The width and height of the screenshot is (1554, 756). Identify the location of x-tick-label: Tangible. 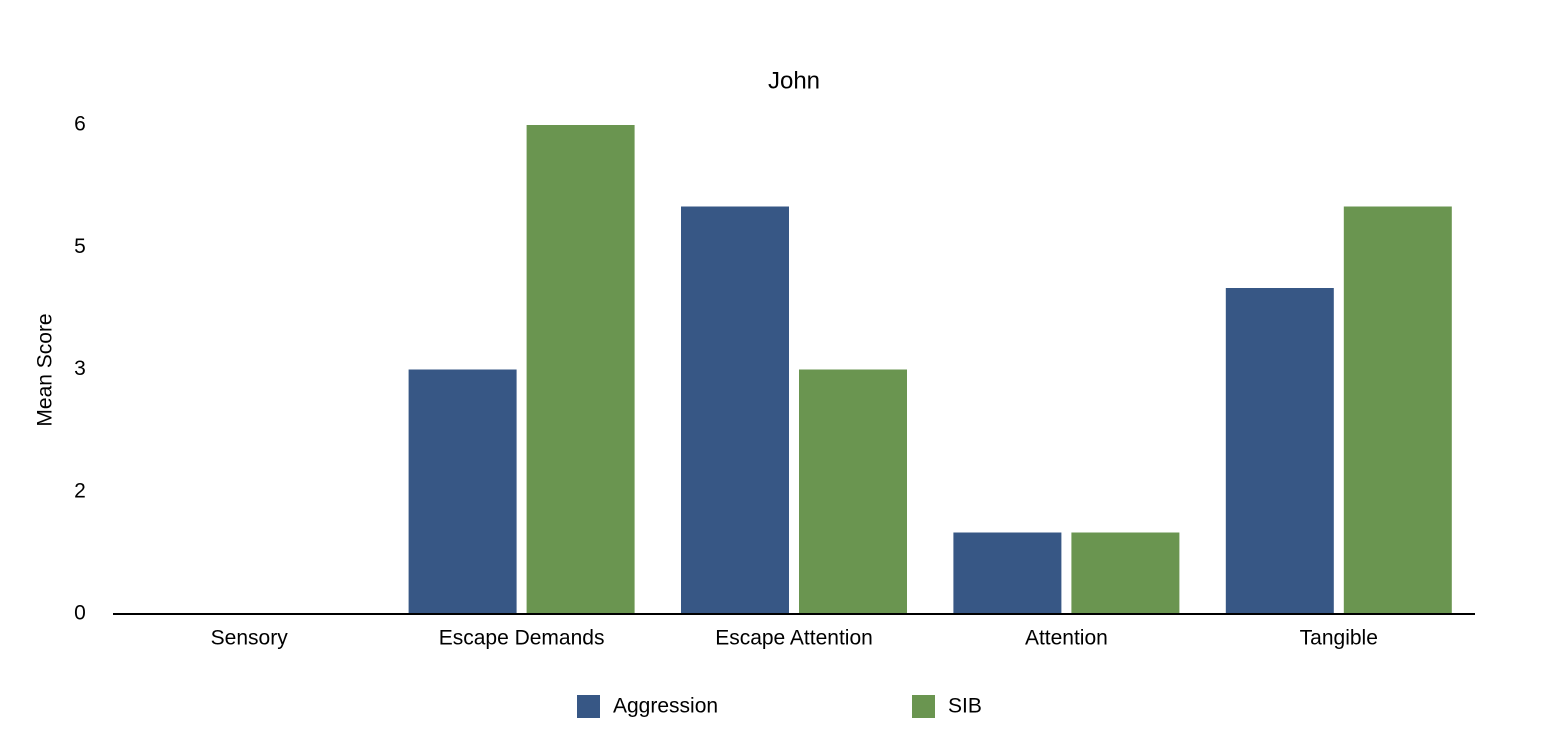
(1339, 638).